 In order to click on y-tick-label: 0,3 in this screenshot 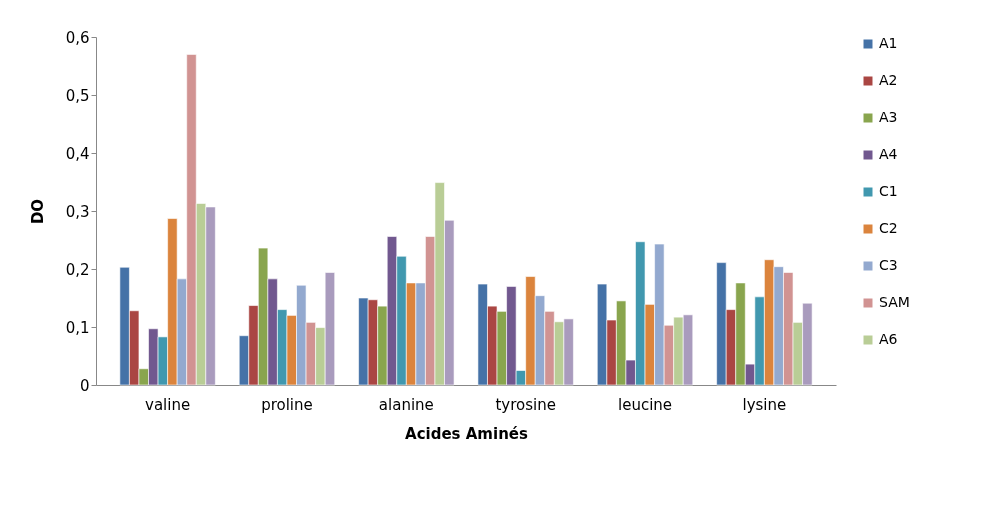, I will do `click(77, 211)`.